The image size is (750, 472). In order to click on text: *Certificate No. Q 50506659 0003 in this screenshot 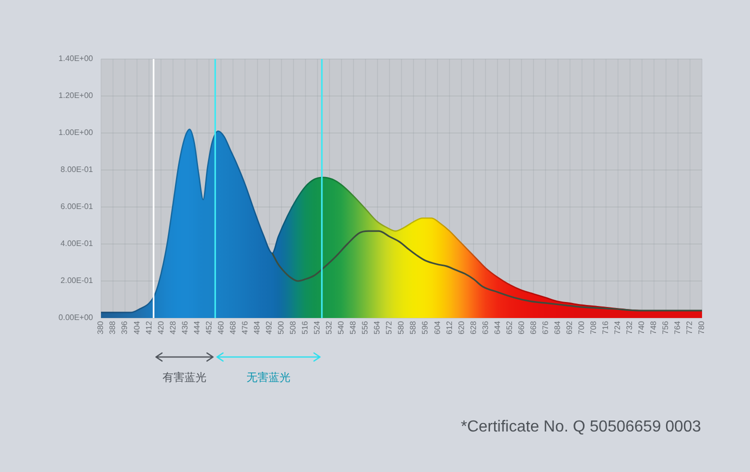, I will do `click(581, 427)`.